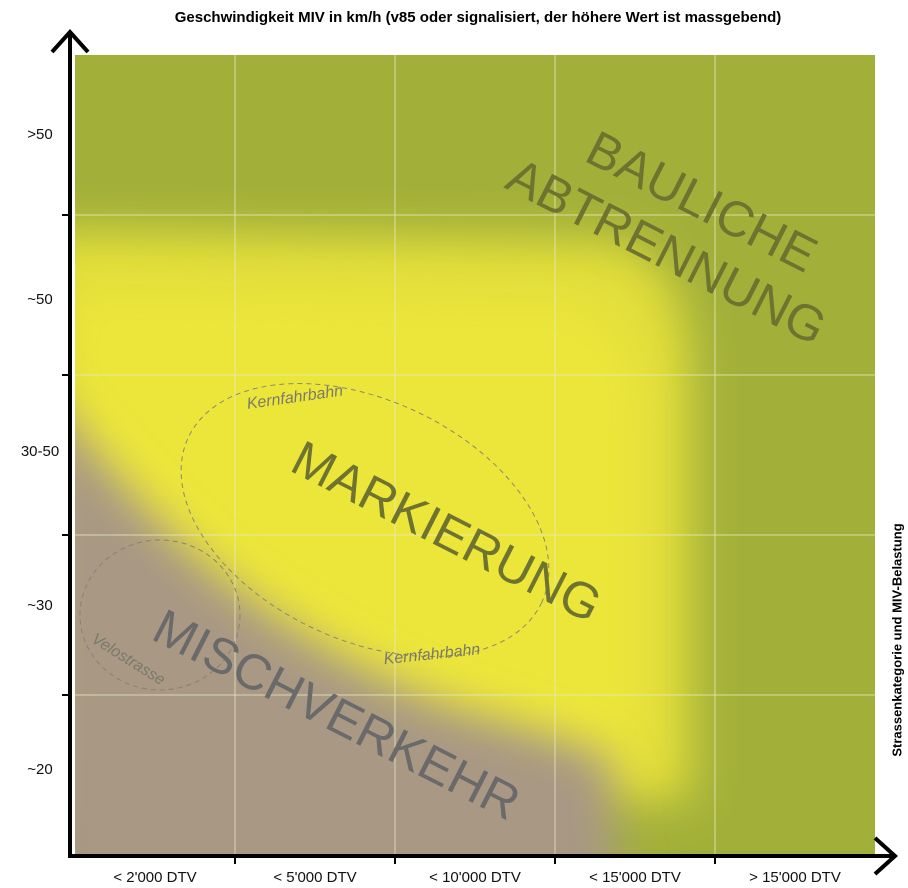 This screenshot has height=888, width=908. Describe the element at coordinates (40, 451) in the screenshot. I see `y-label: 30-50` at that location.